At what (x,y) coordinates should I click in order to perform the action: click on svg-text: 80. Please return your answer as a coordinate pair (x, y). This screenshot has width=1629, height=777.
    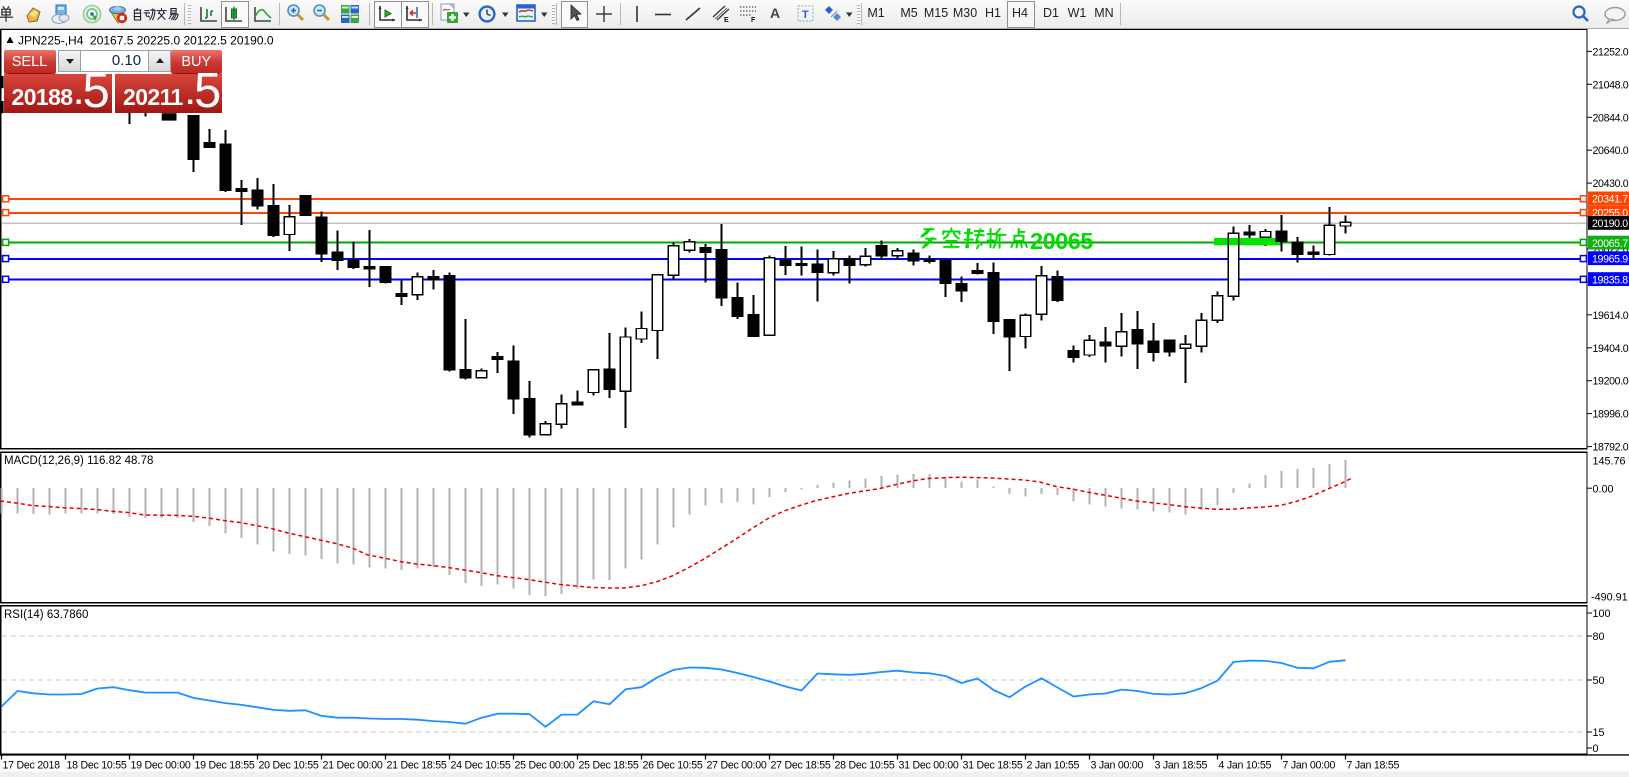
    Looking at the image, I should click on (1599, 637).